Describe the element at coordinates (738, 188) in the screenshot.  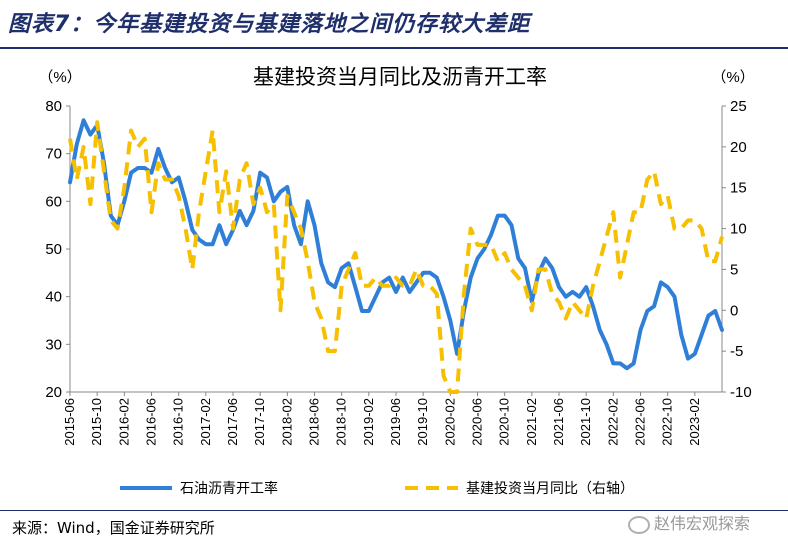
I see `right-tick-label: 15` at that location.